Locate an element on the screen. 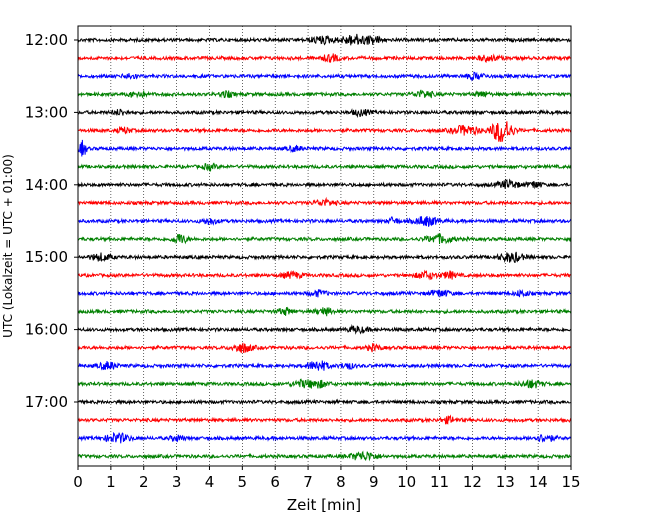 The height and width of the screenshot is (520, 650). x-tick-label: 3 is located at coordinates (177, 482).